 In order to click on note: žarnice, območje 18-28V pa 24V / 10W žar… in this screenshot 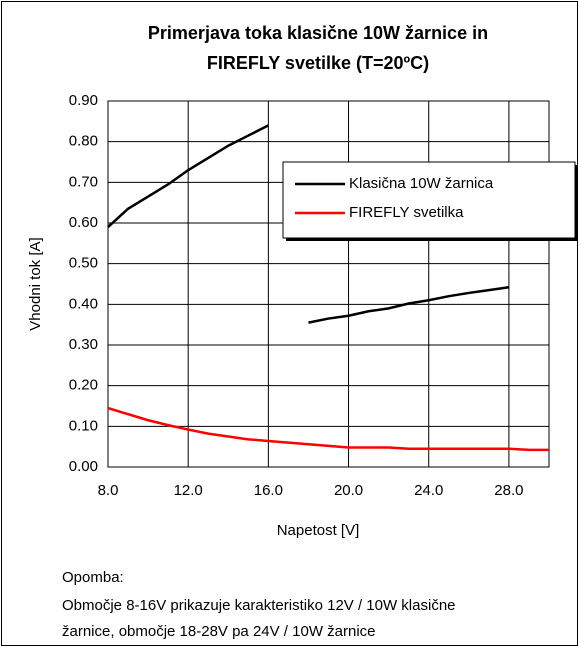, I will do `click(219, 631)`.